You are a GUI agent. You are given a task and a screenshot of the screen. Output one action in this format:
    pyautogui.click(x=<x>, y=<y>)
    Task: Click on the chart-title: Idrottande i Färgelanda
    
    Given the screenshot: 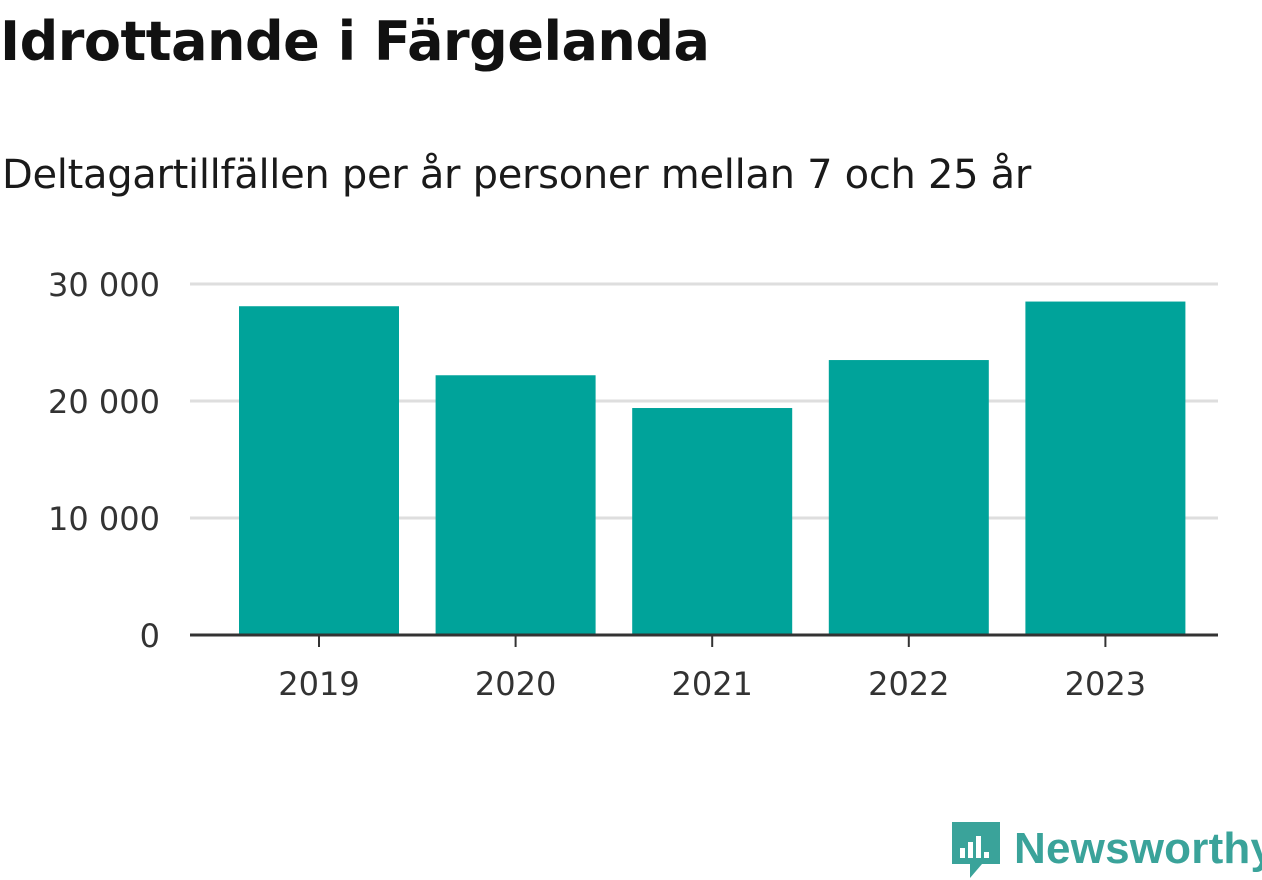 What is the action you would take?
    pyautogui.click(x=355, y=41)
    